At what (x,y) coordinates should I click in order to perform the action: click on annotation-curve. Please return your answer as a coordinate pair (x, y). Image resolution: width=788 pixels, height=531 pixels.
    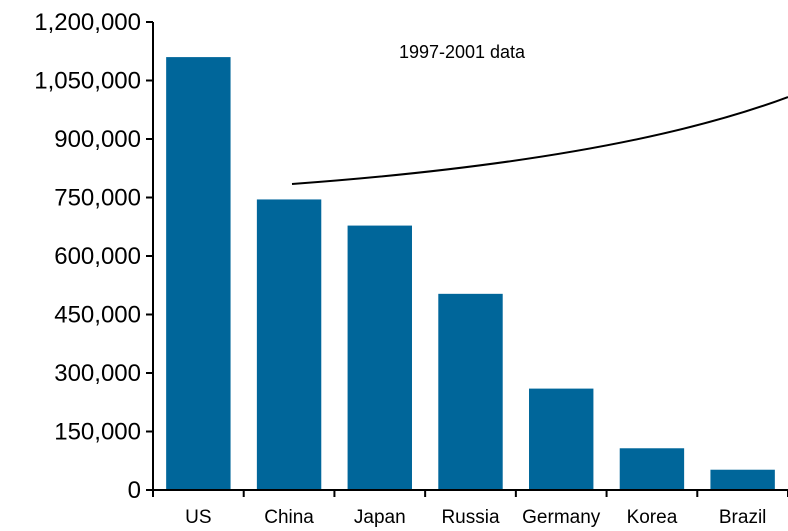
    Looking at the image, I should click on (539, 140).